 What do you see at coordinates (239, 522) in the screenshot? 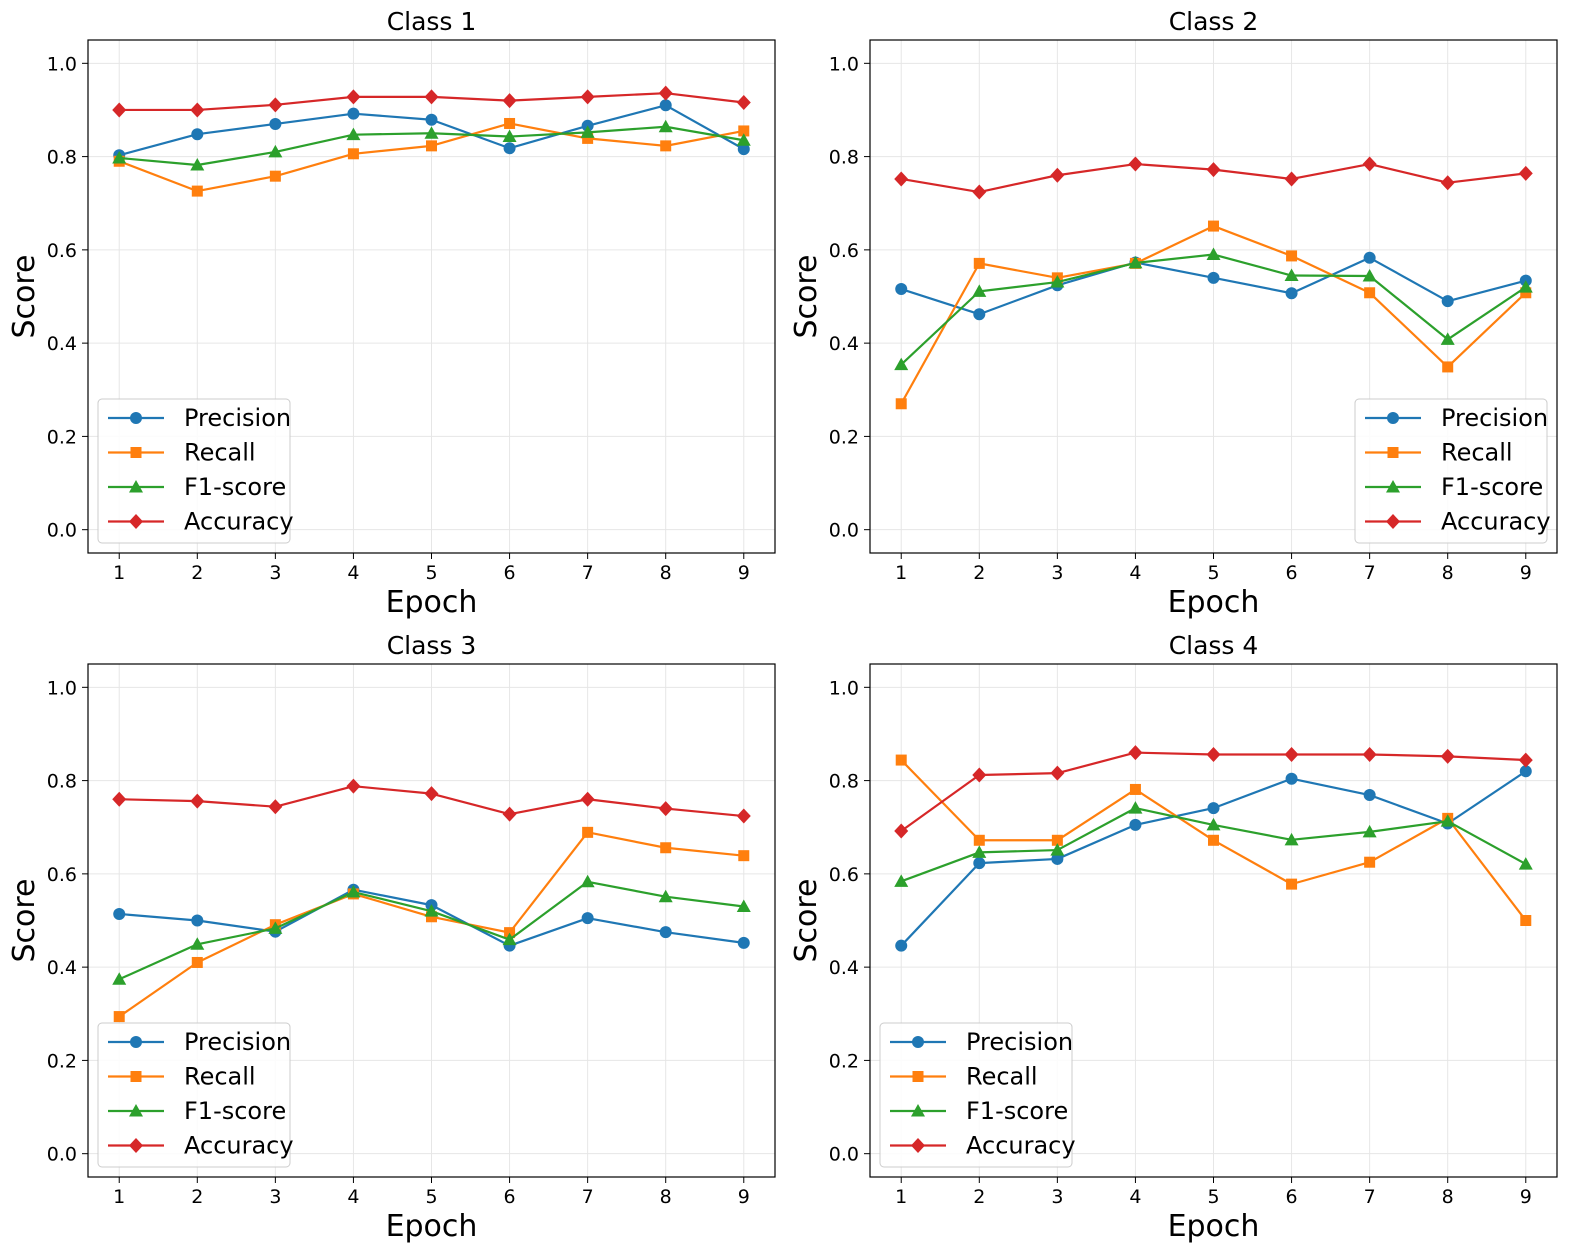
I see `legend-label-accuracy: Accuracy` at bounding box center [239, 522].